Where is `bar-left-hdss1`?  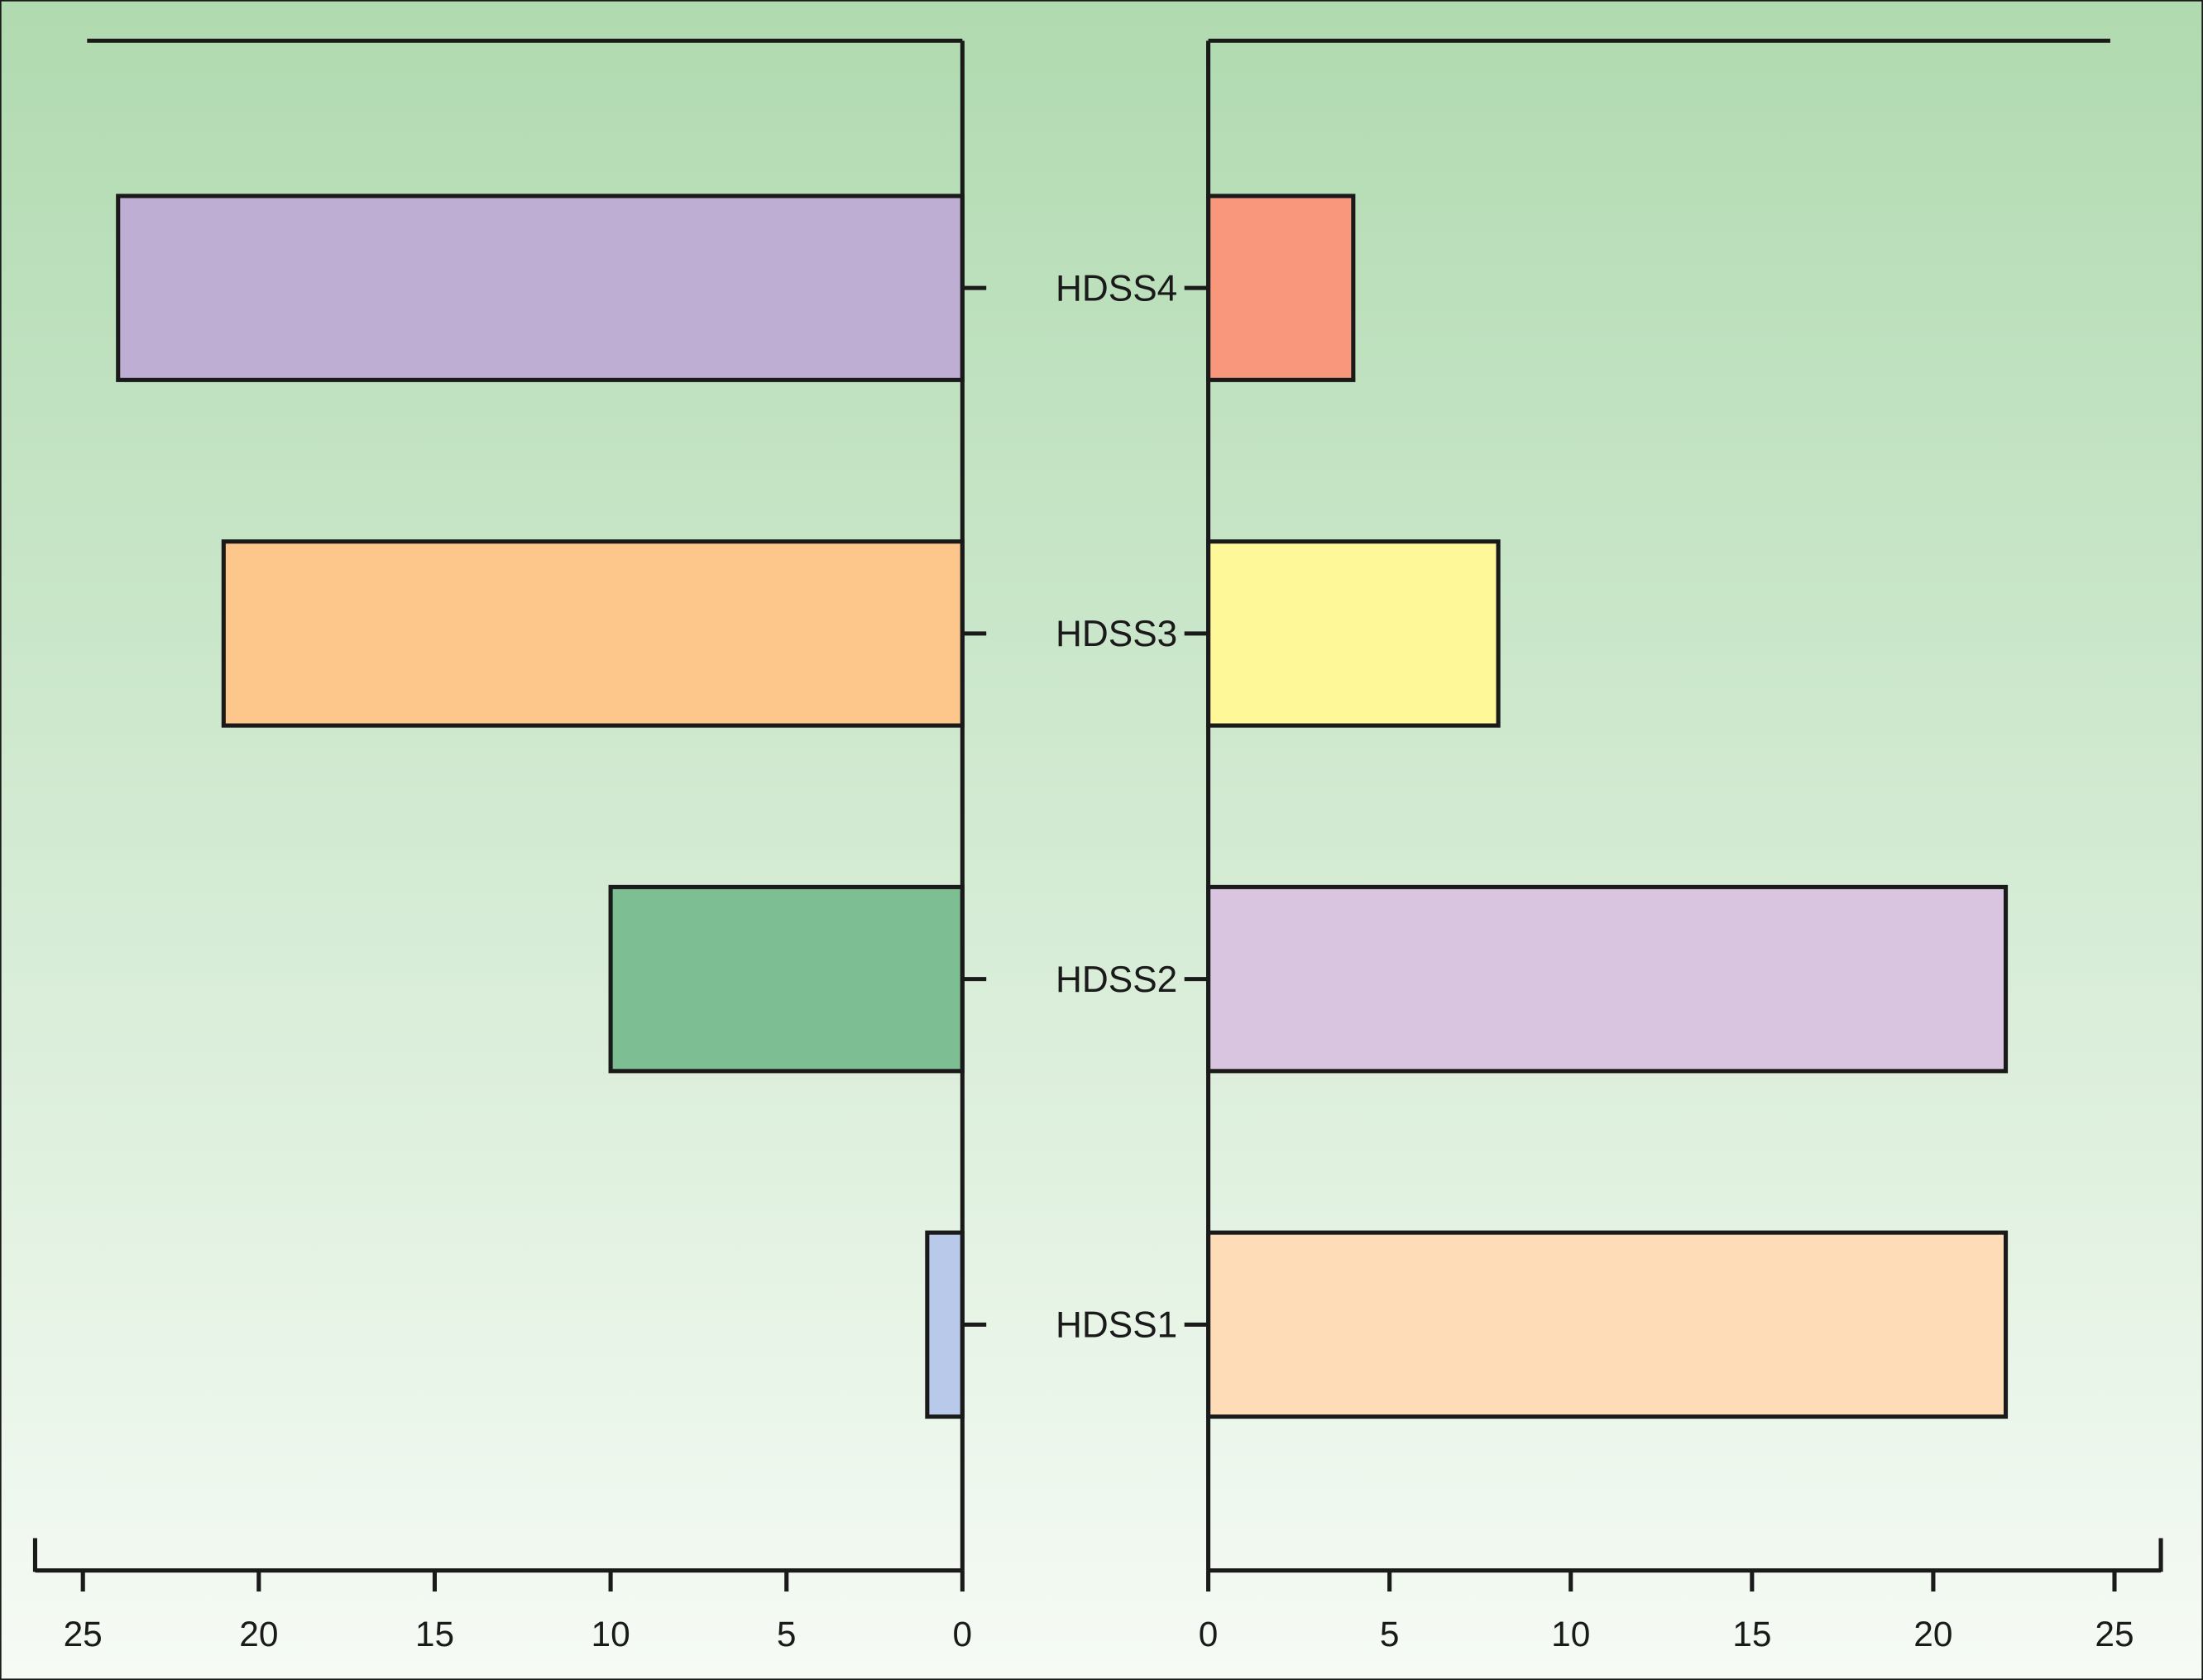 bar-left-hdss1 is located at coordinates (945, 1324).